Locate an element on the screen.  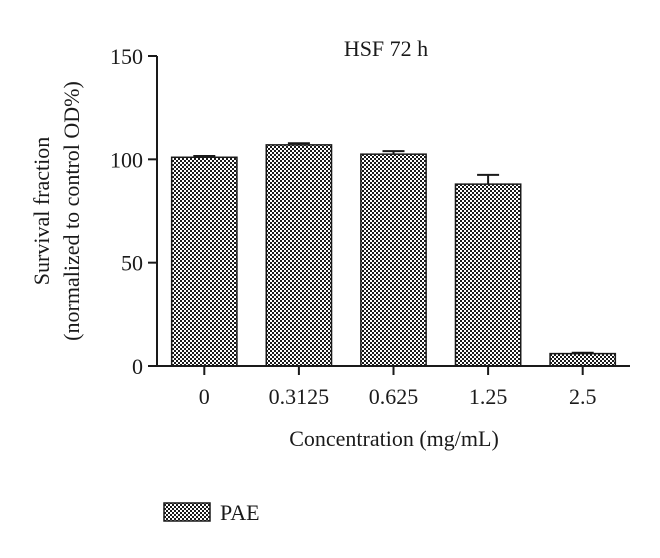
y-axis-title-line2: (normalized to control OD%) is located at coordinates (71, 211).